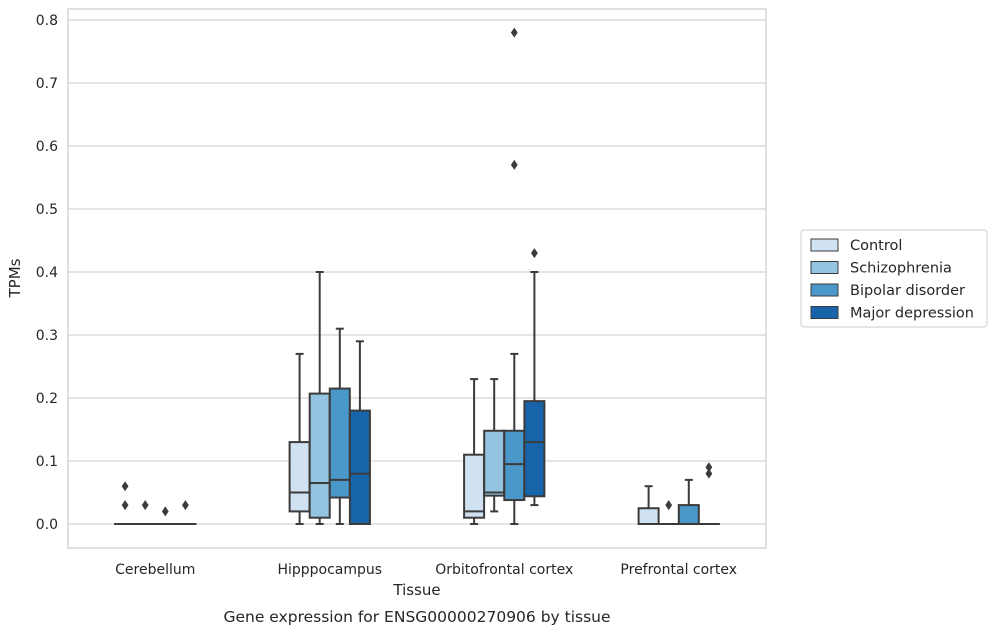  I want to click on y-tick-label: 0.1, so click(47, 462).